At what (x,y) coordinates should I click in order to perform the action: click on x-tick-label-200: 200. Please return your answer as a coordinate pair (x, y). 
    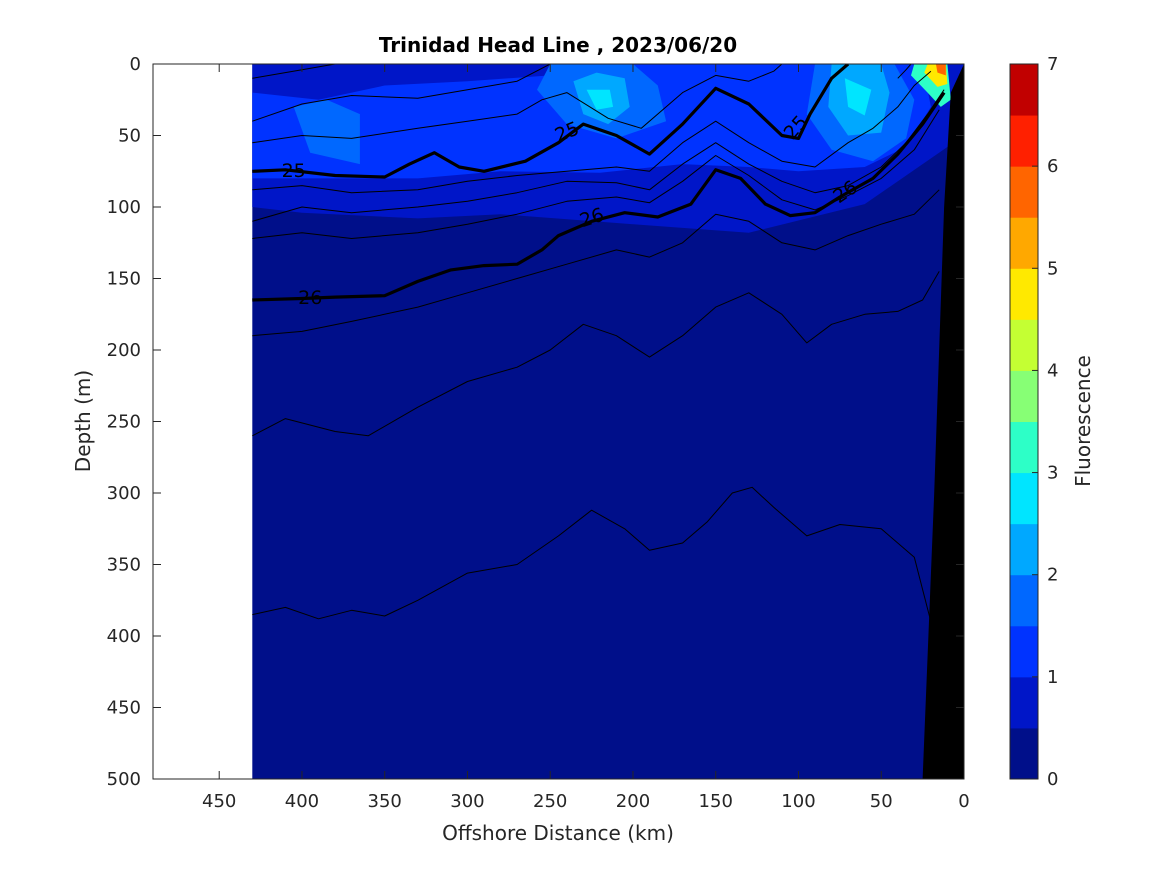
    Looking at the image, I should click on (633, 801).